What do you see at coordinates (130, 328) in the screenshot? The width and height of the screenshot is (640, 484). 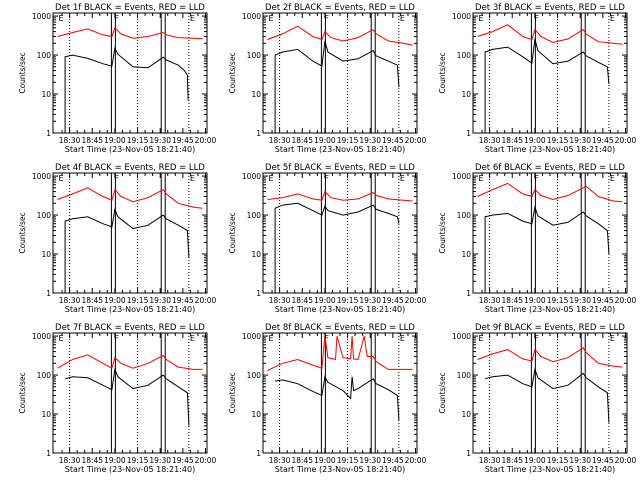 I see `panel-title: Det 7f BLACK = Events, RED = LLD` at bounding box center [130, 328].